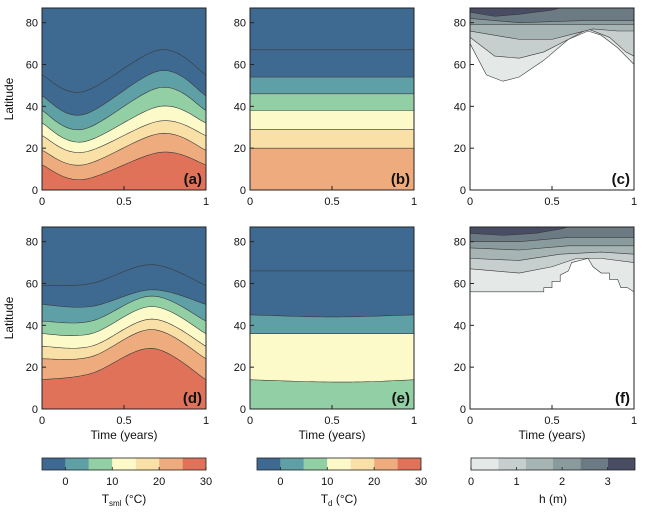  What do you see at coordinates (192, 398) in the screenshot?
I see `panel-label: (d)` at bounding box center [192, 398].